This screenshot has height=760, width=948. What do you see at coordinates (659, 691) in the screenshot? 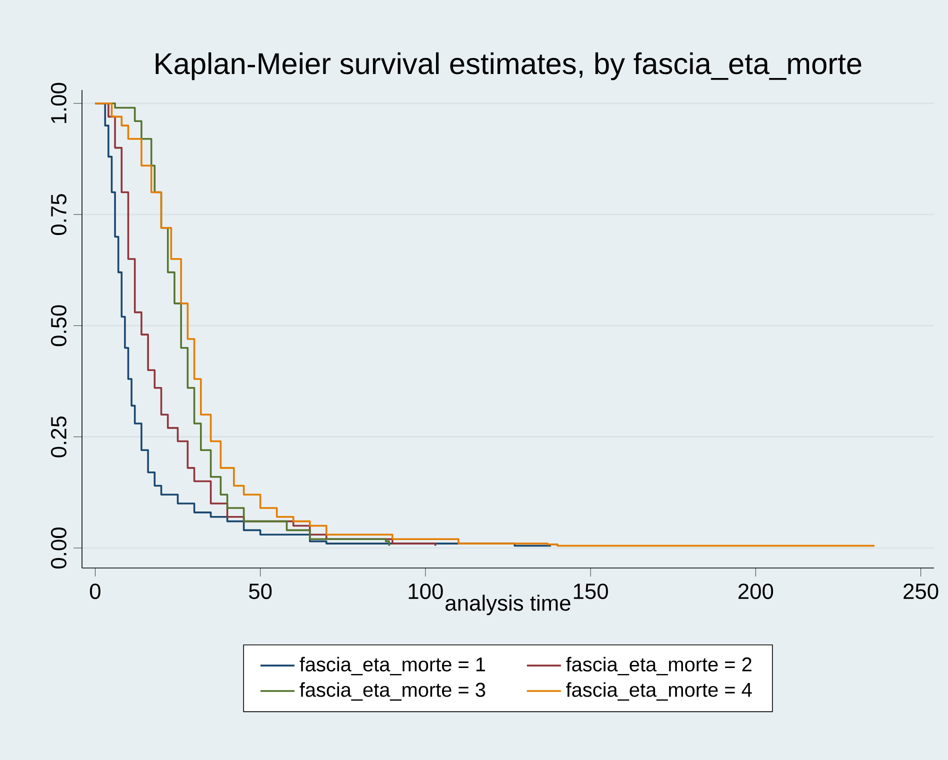
I see `legend-label: fascia_eta_morte = 4` at bounding box center [659, 691].